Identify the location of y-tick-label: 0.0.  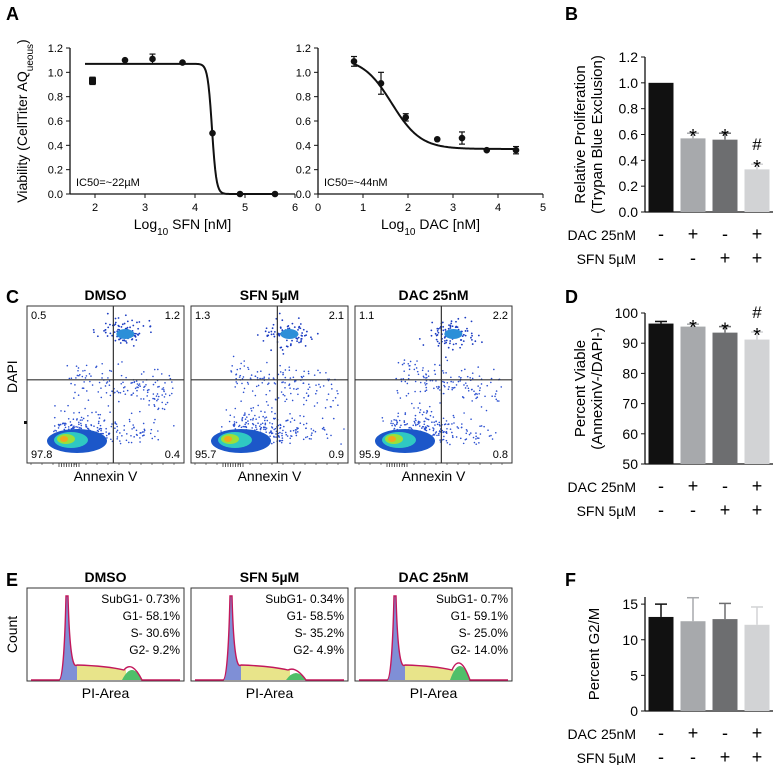
(303, 195).